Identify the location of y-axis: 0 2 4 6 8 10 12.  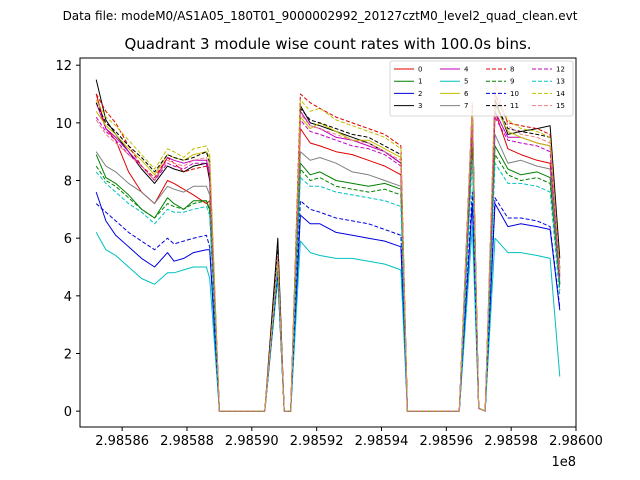
(67, 239).